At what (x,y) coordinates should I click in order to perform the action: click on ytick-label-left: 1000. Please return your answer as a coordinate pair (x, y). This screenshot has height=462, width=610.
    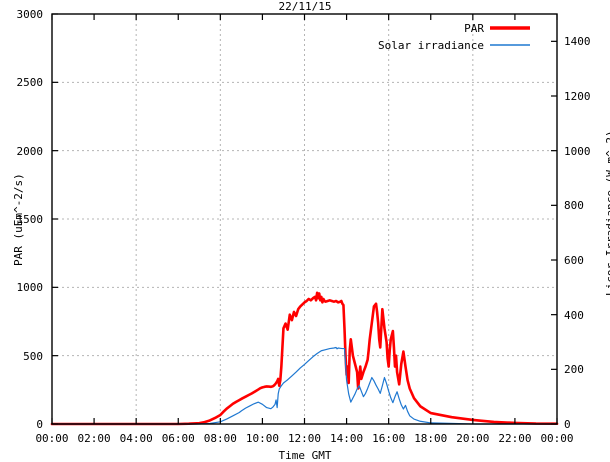
    Looking at the image, I should click on (30, 288).